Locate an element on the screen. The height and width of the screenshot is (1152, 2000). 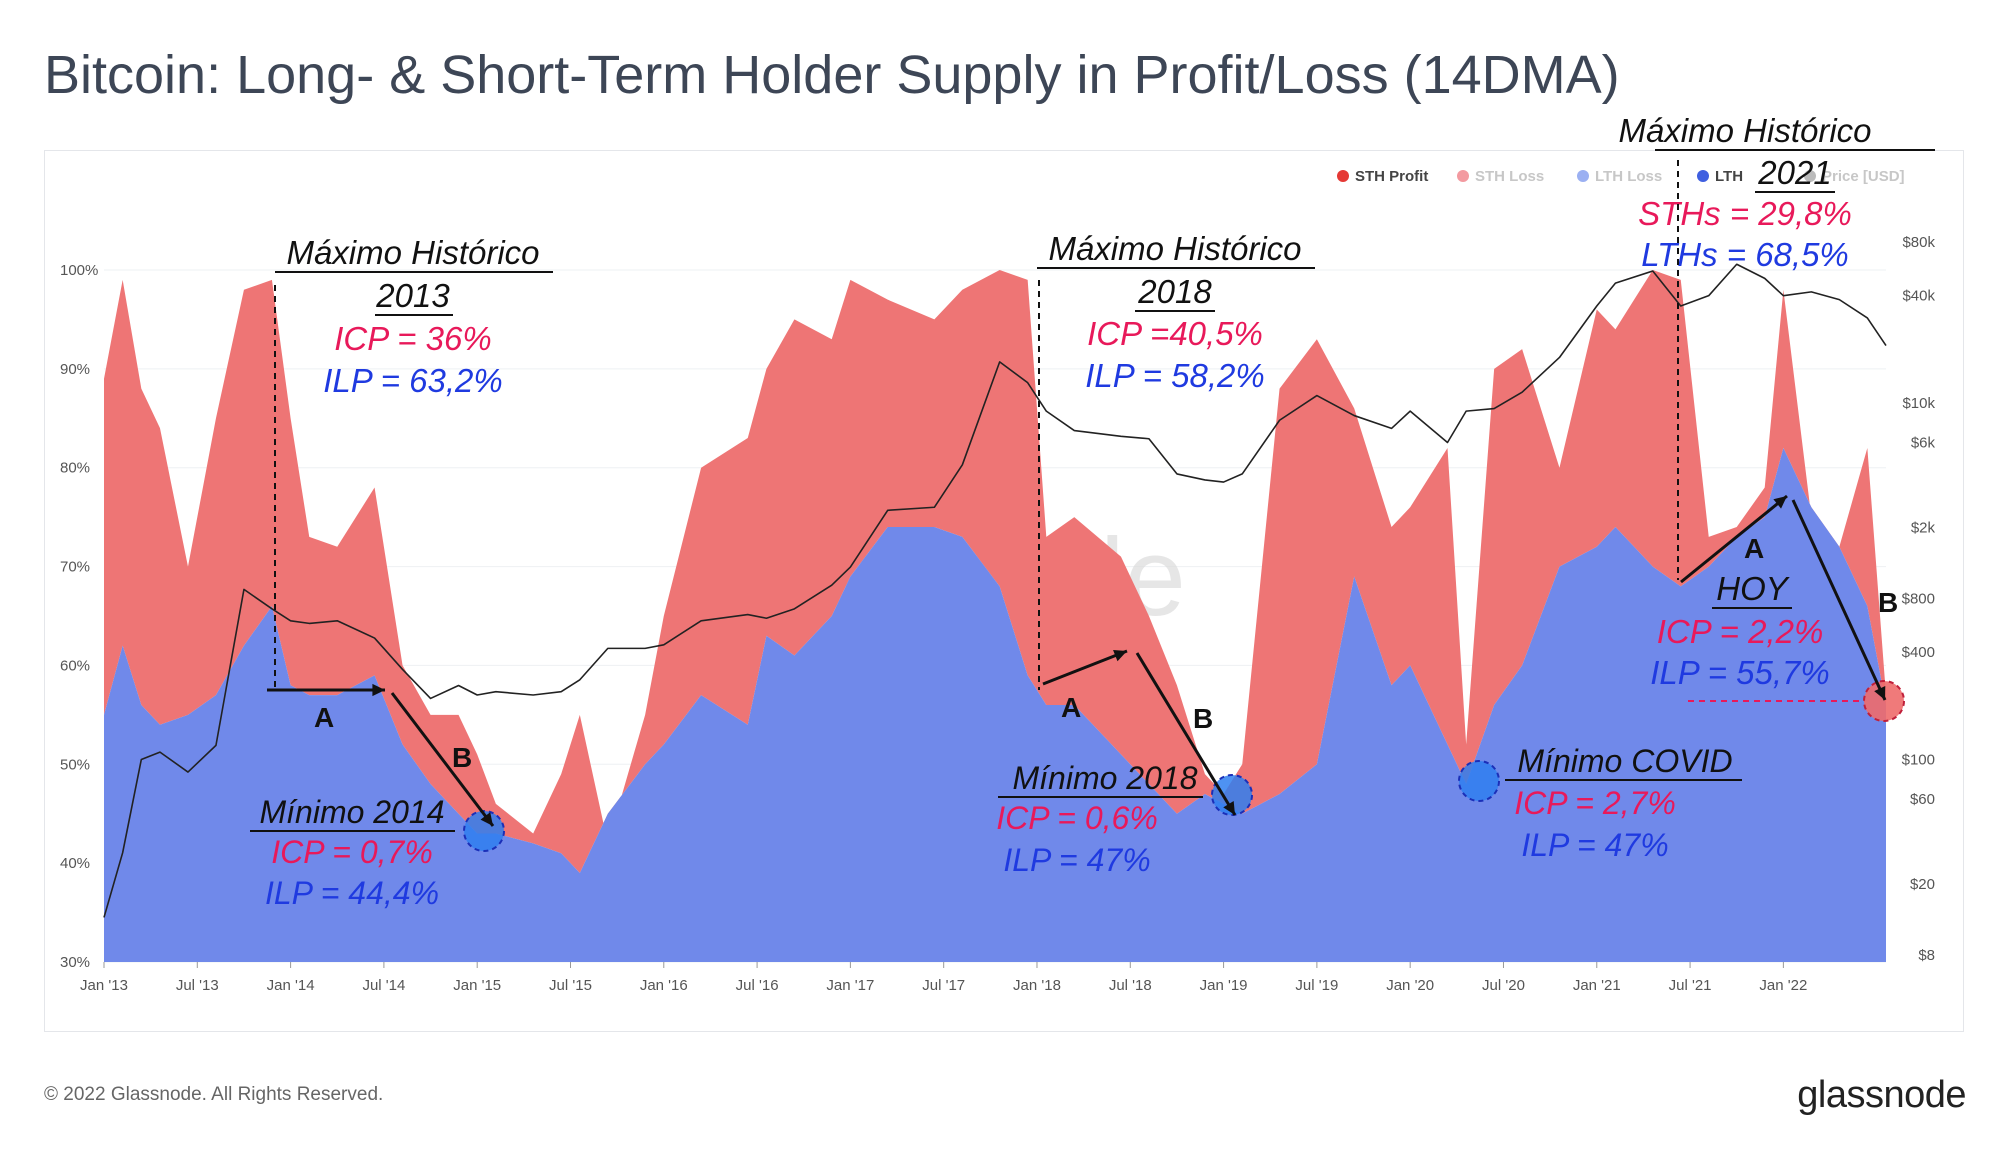
x-tick-label: Jan '14 is located at coordinates (291, 985).